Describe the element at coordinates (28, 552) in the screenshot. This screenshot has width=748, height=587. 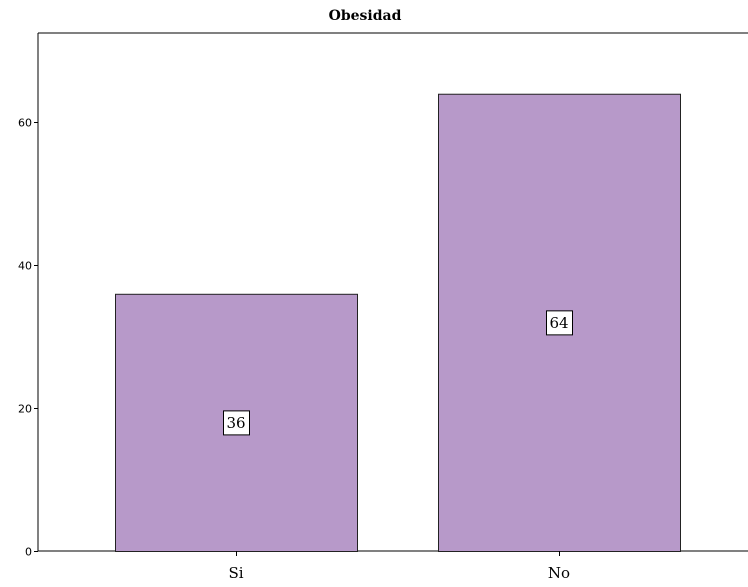
I see `y-tick-label: 0` at that location.